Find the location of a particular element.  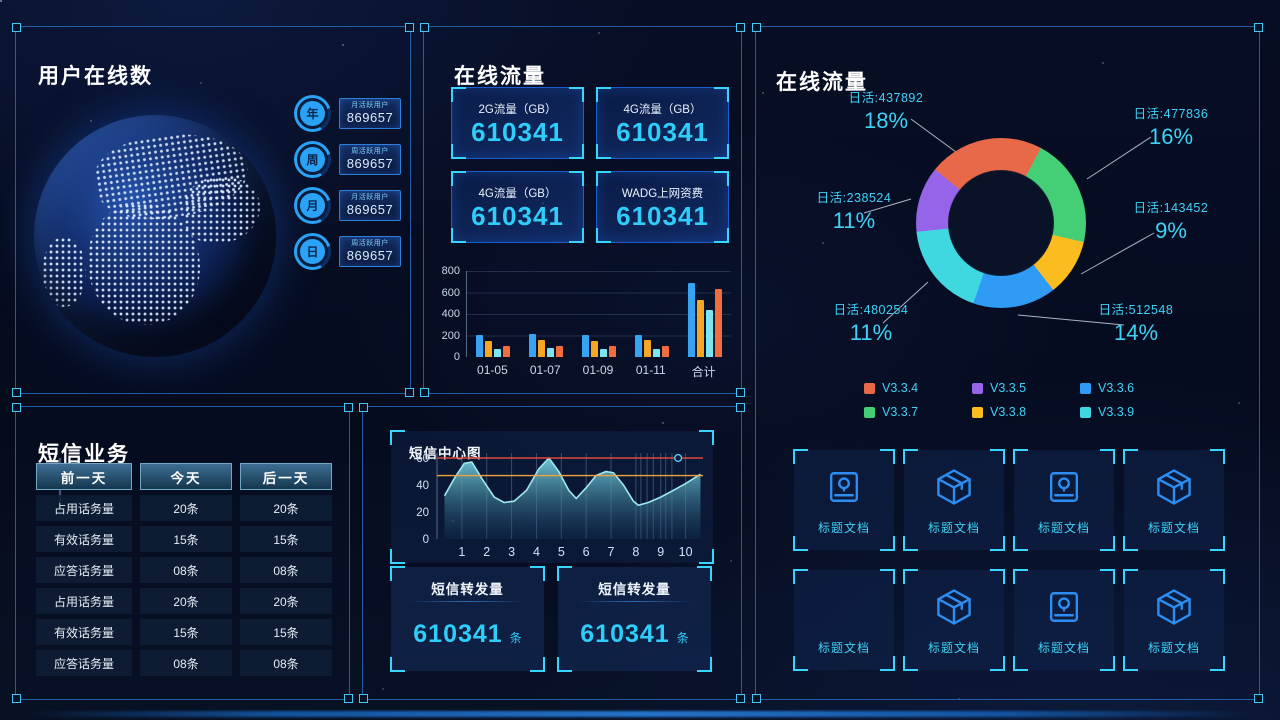

doc-tile-1: 标题文档 is located at coordinates (844, 500).